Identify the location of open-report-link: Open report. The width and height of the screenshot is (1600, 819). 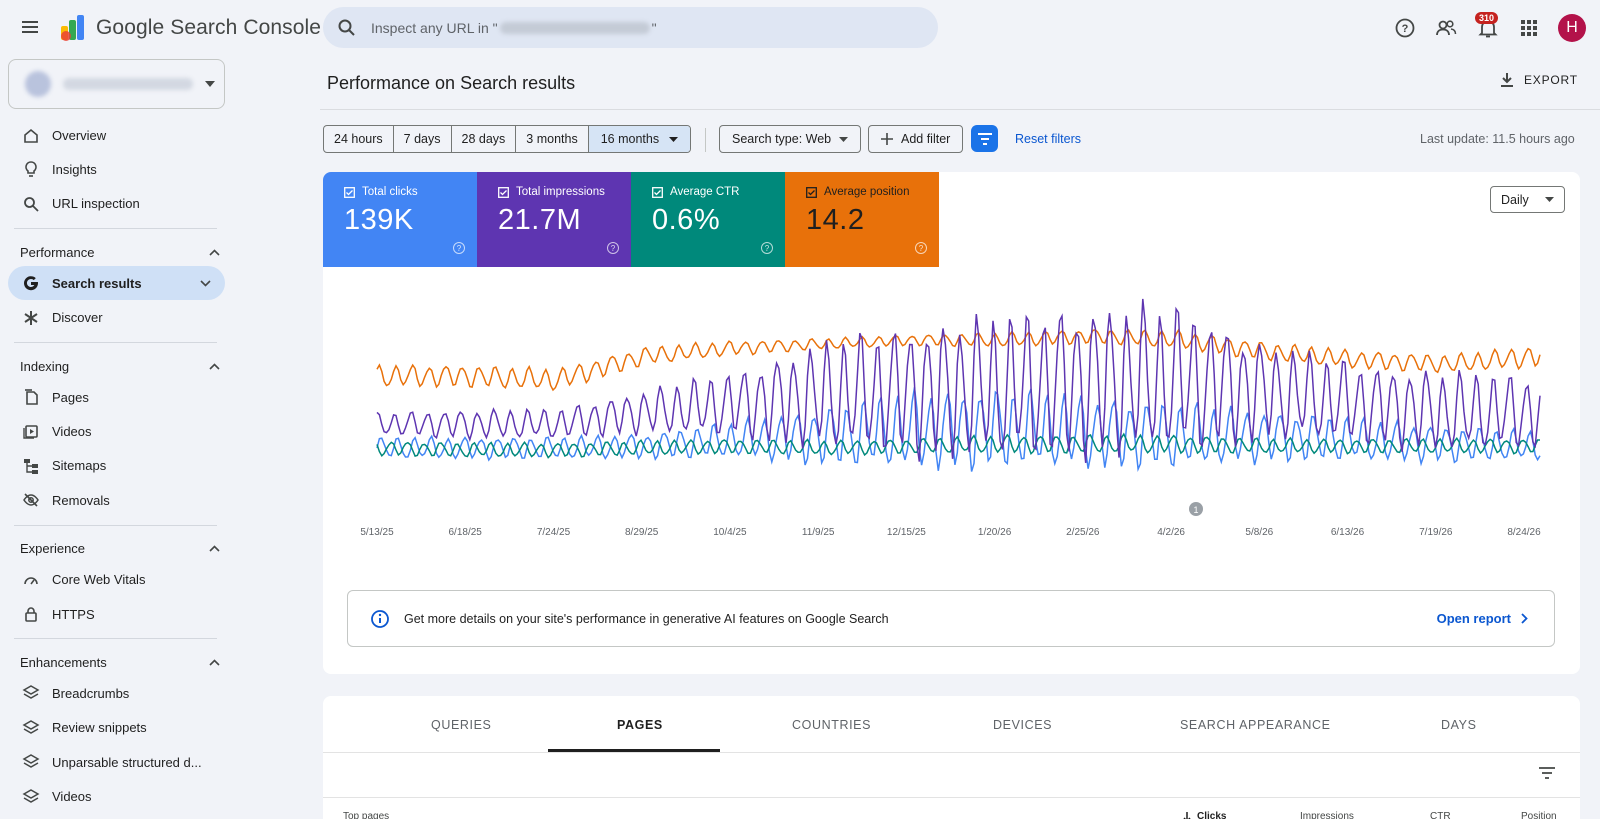
(1482, 618).